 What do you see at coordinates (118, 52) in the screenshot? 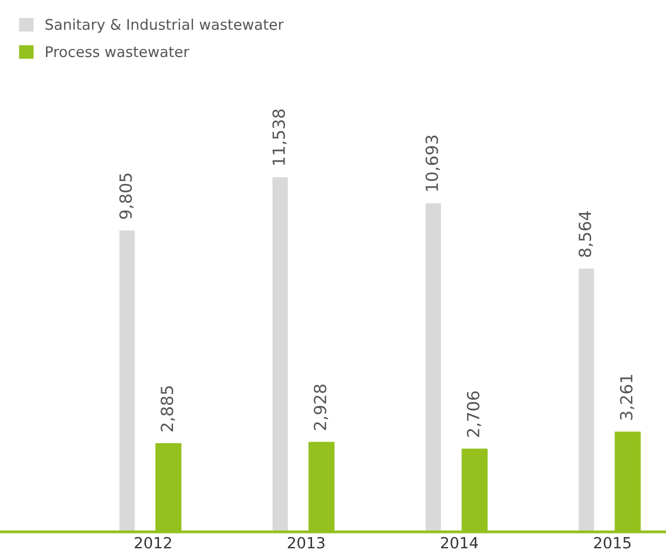
I see `legend-label: Process wastewater` at bounding box center [118, 52].